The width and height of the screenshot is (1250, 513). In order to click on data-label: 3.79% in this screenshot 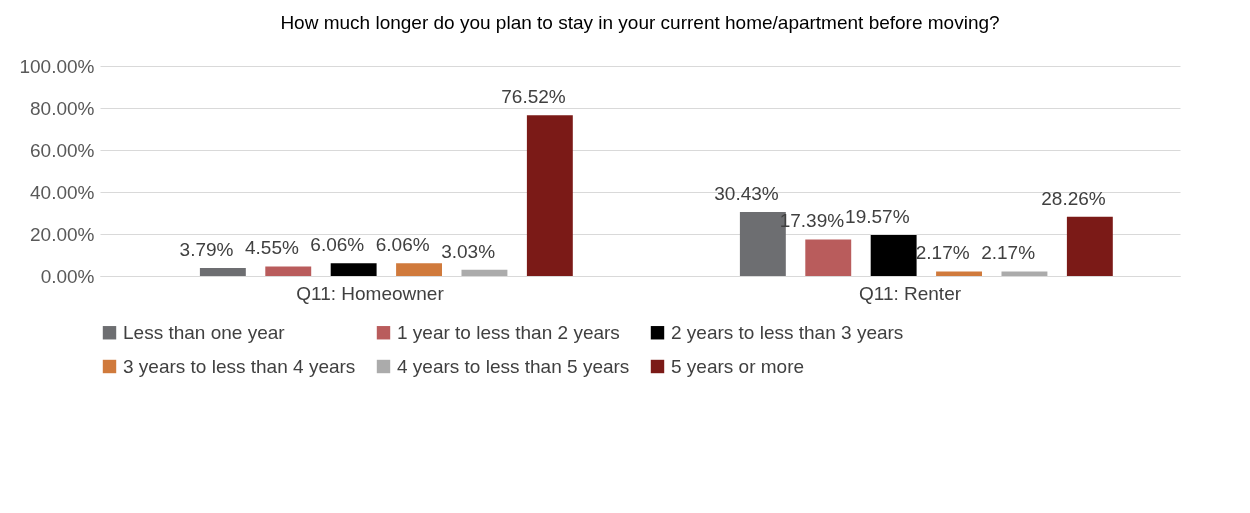, I will do `click(206, 250)`.